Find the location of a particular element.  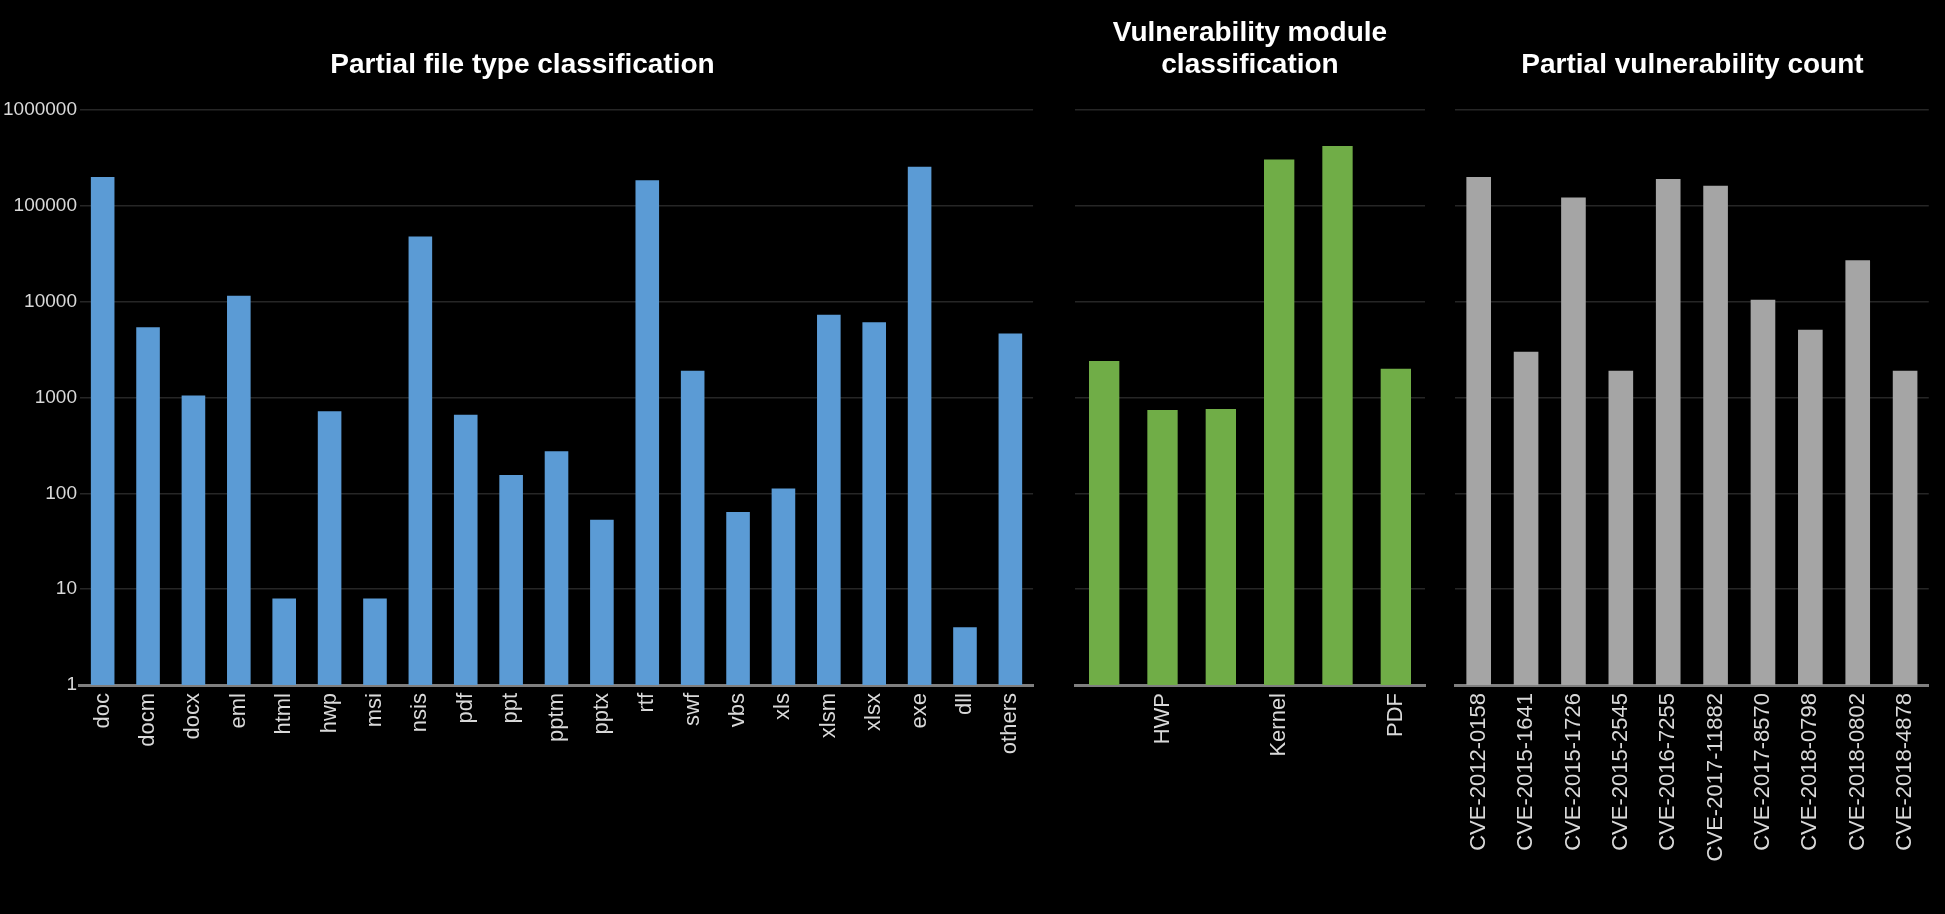

x-tick-label: HWP is located at coordinates (1161, 719).